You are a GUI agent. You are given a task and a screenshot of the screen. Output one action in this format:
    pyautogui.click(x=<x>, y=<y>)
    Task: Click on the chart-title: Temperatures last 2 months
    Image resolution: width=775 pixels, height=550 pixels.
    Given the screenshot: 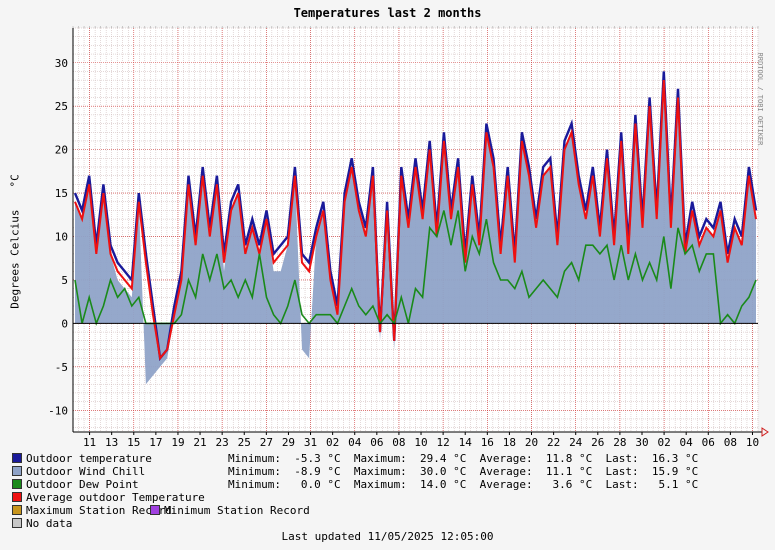 What is the action you would take?
    pyautogui.click(x=387, y=13)
    